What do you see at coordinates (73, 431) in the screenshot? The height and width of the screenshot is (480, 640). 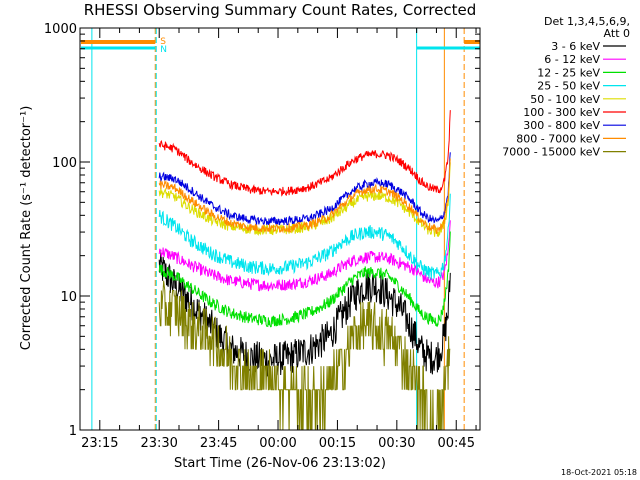 I see `y-tick-label: 1` at bounding box center [73, 431].